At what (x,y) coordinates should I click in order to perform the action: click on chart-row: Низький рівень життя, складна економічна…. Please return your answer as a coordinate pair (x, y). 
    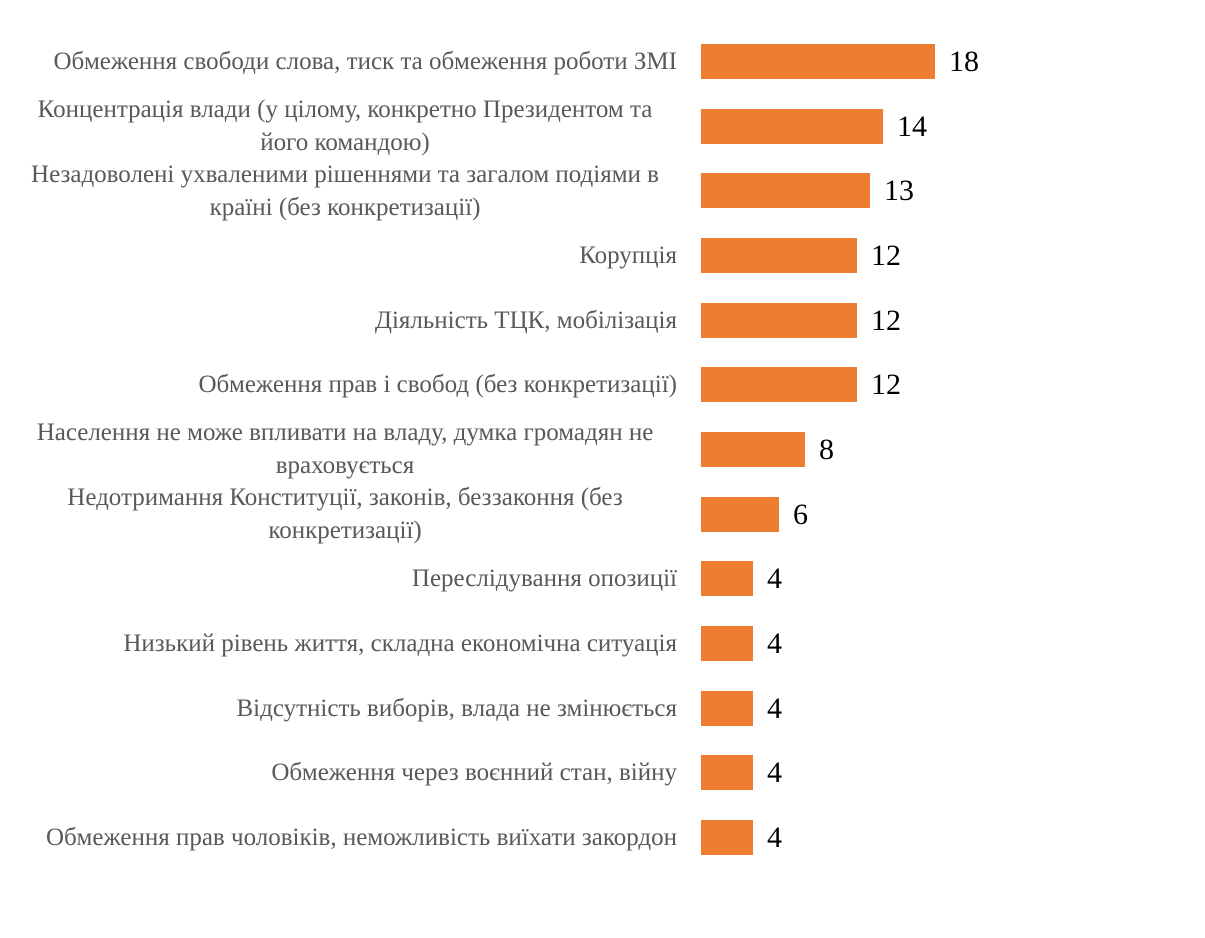
    Looking at the image, I should click on (602, 643).